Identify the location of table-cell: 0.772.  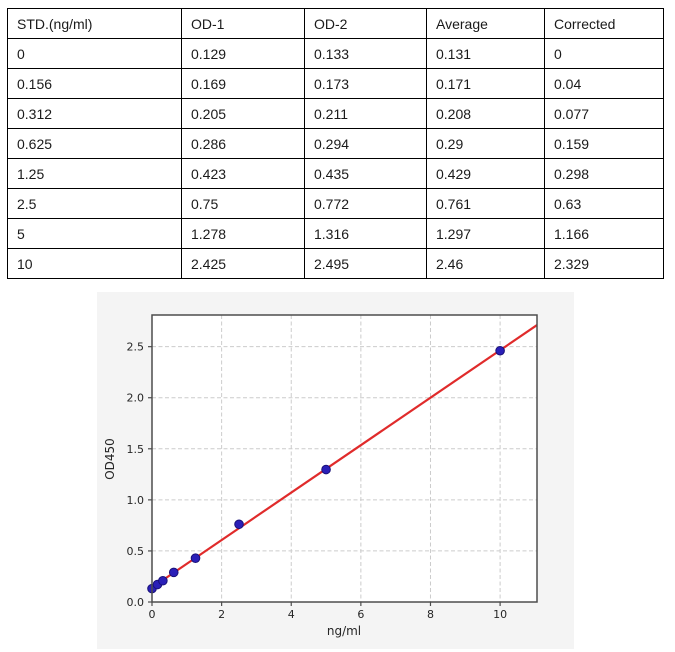
(365, 203).